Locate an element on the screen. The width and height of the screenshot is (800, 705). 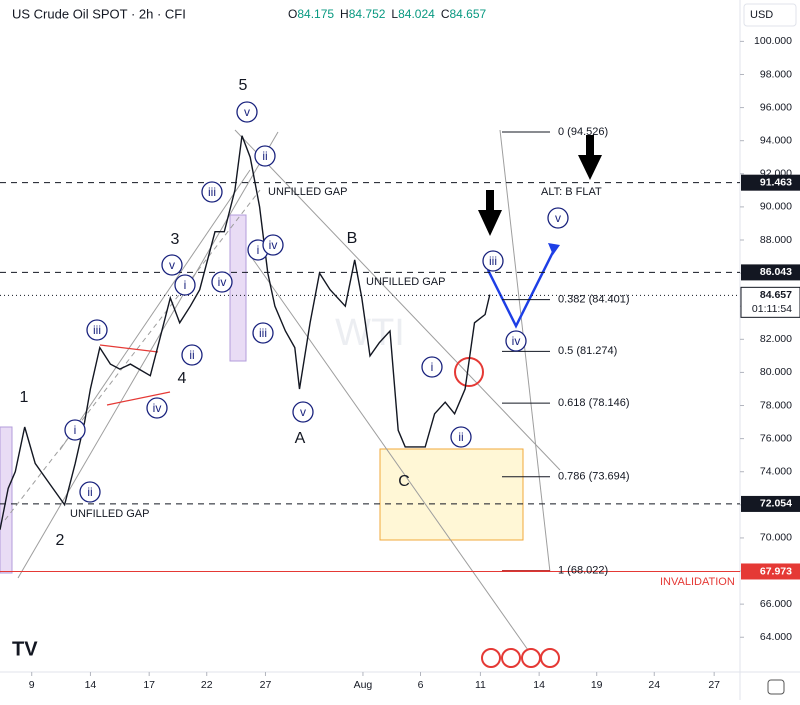
invalidation-box is located at coordinates (770, 571).